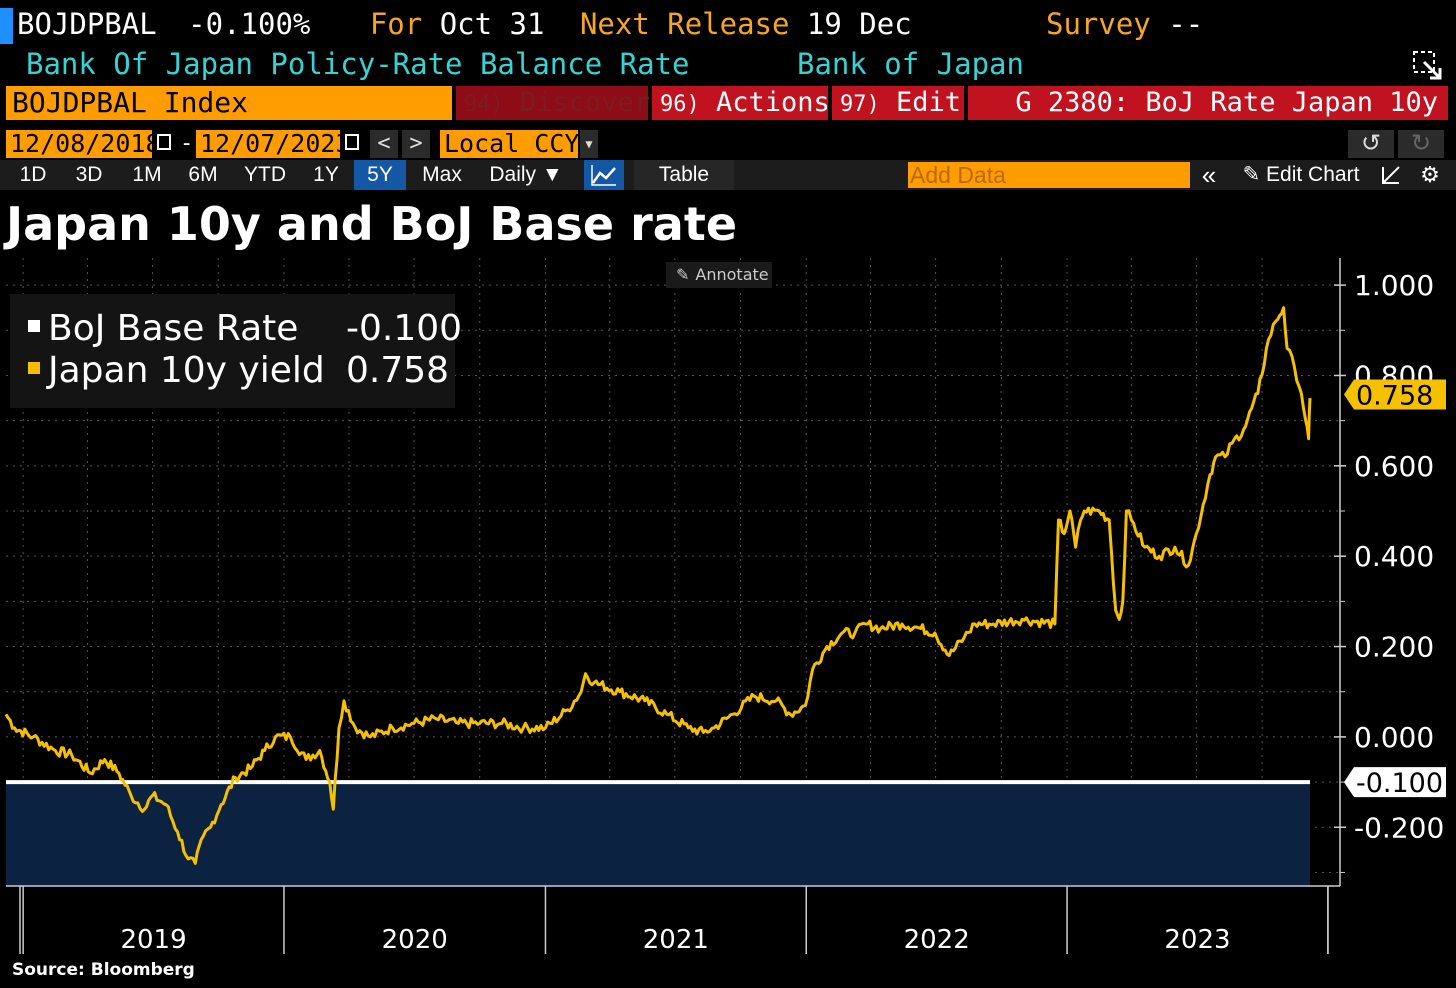 The height and width of the screenshot is (988, 1456). Describe the element at coordinates (1371, 144) in the screenshot. I see `undo-button: ↺` at that location.